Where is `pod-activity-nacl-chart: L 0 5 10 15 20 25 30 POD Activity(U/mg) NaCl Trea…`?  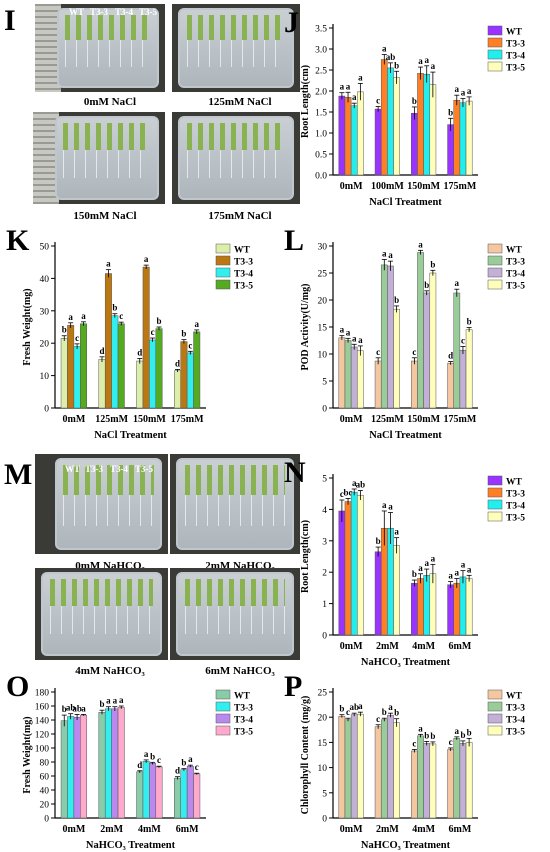
pod-activity-nacl-chart: L 0 5 10 15 20 25 30 POD Activity(U/mg) NaCl Trea… is located at coordinates (404, 332).